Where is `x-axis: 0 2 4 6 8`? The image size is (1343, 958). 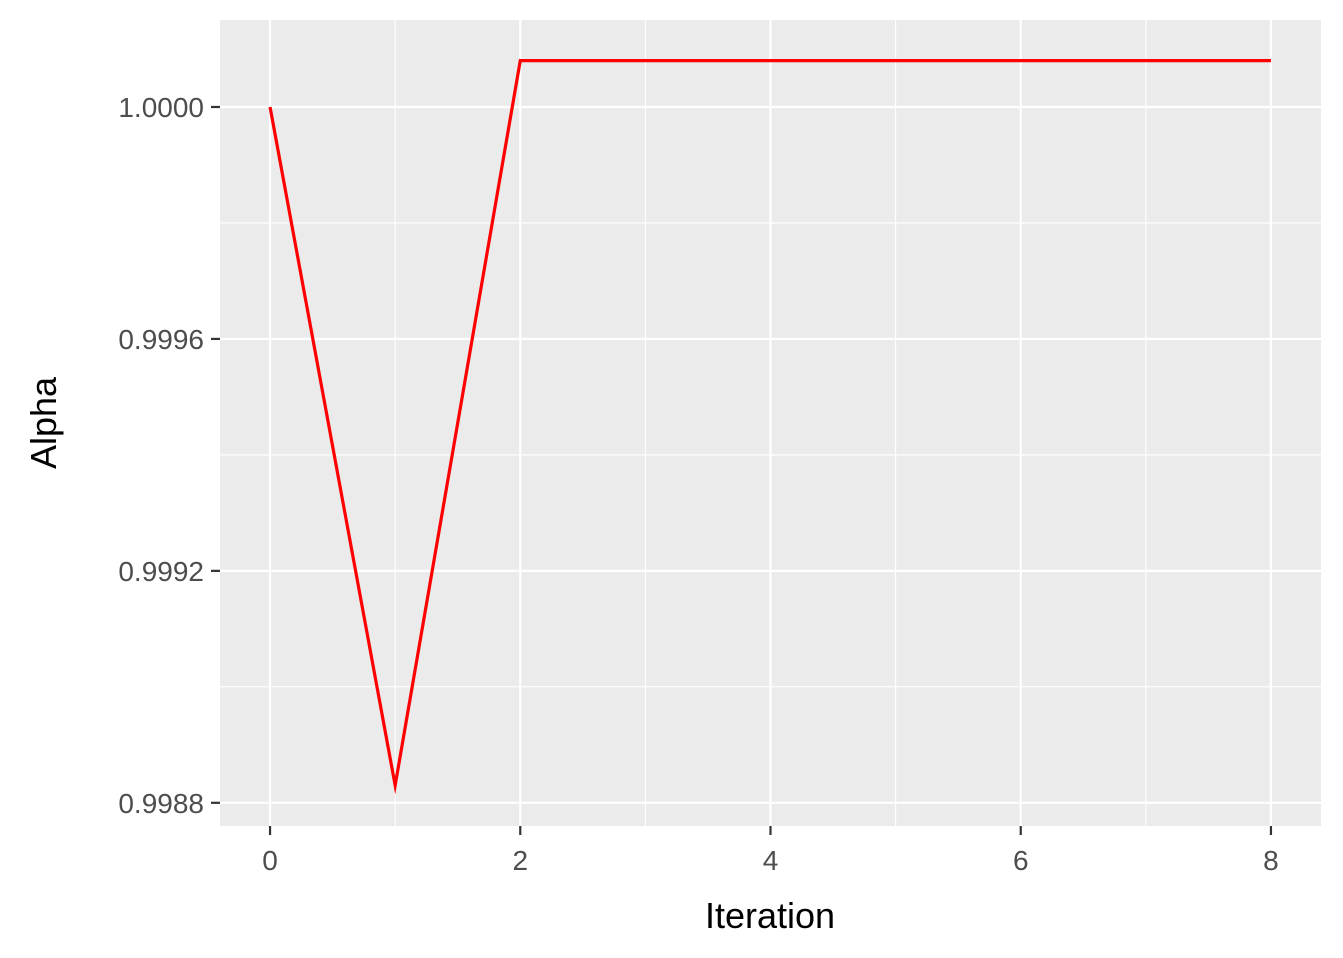
x-axis: 0 2 4 6 8 is located at coordinates (770, 851).